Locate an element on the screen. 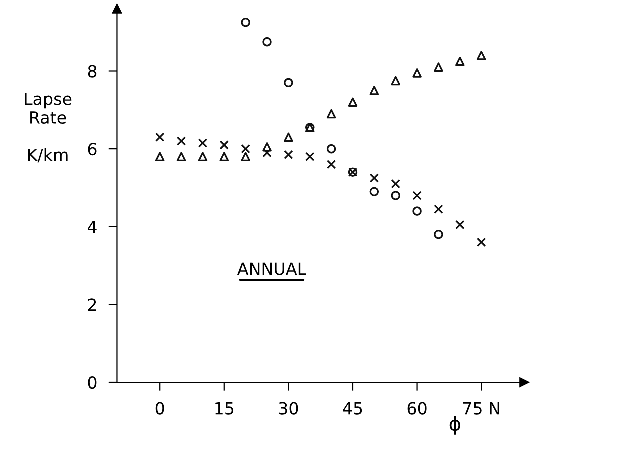  text: Lapse Rate K/km is located at coordinates (48, 127).